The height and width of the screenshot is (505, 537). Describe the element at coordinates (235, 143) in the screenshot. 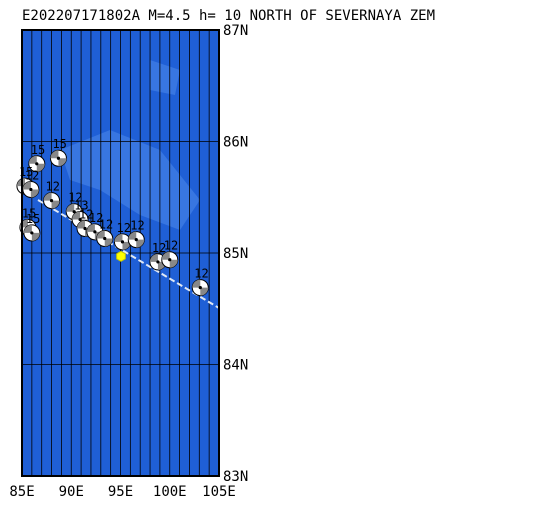

I see `y-tick-label: 86N` at that location.